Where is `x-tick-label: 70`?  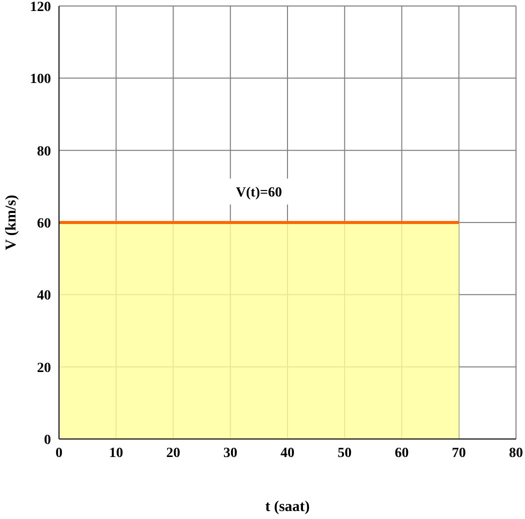
x-tick-label: 70 is located at coordinates (459, 453).